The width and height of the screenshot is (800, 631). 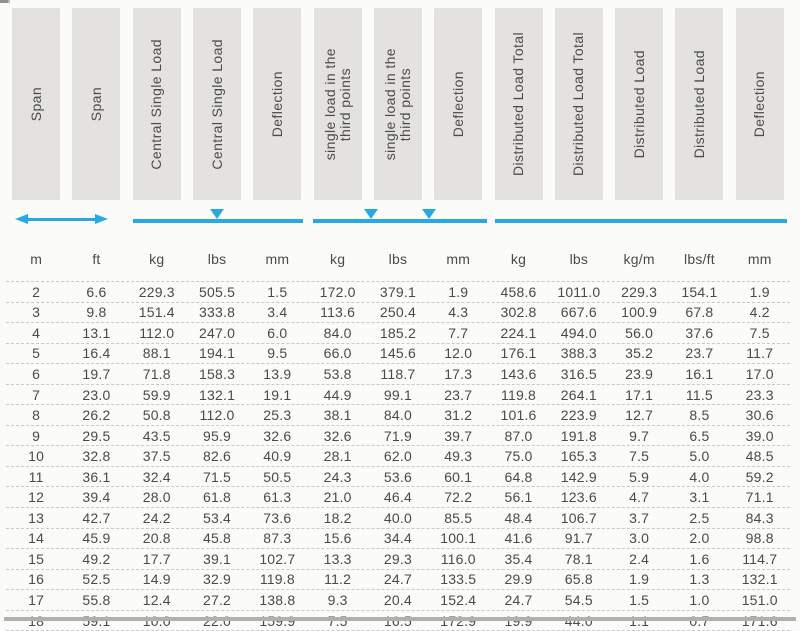 I want to click on column-header-box: single load in the third points, so click(x=337, y=104).